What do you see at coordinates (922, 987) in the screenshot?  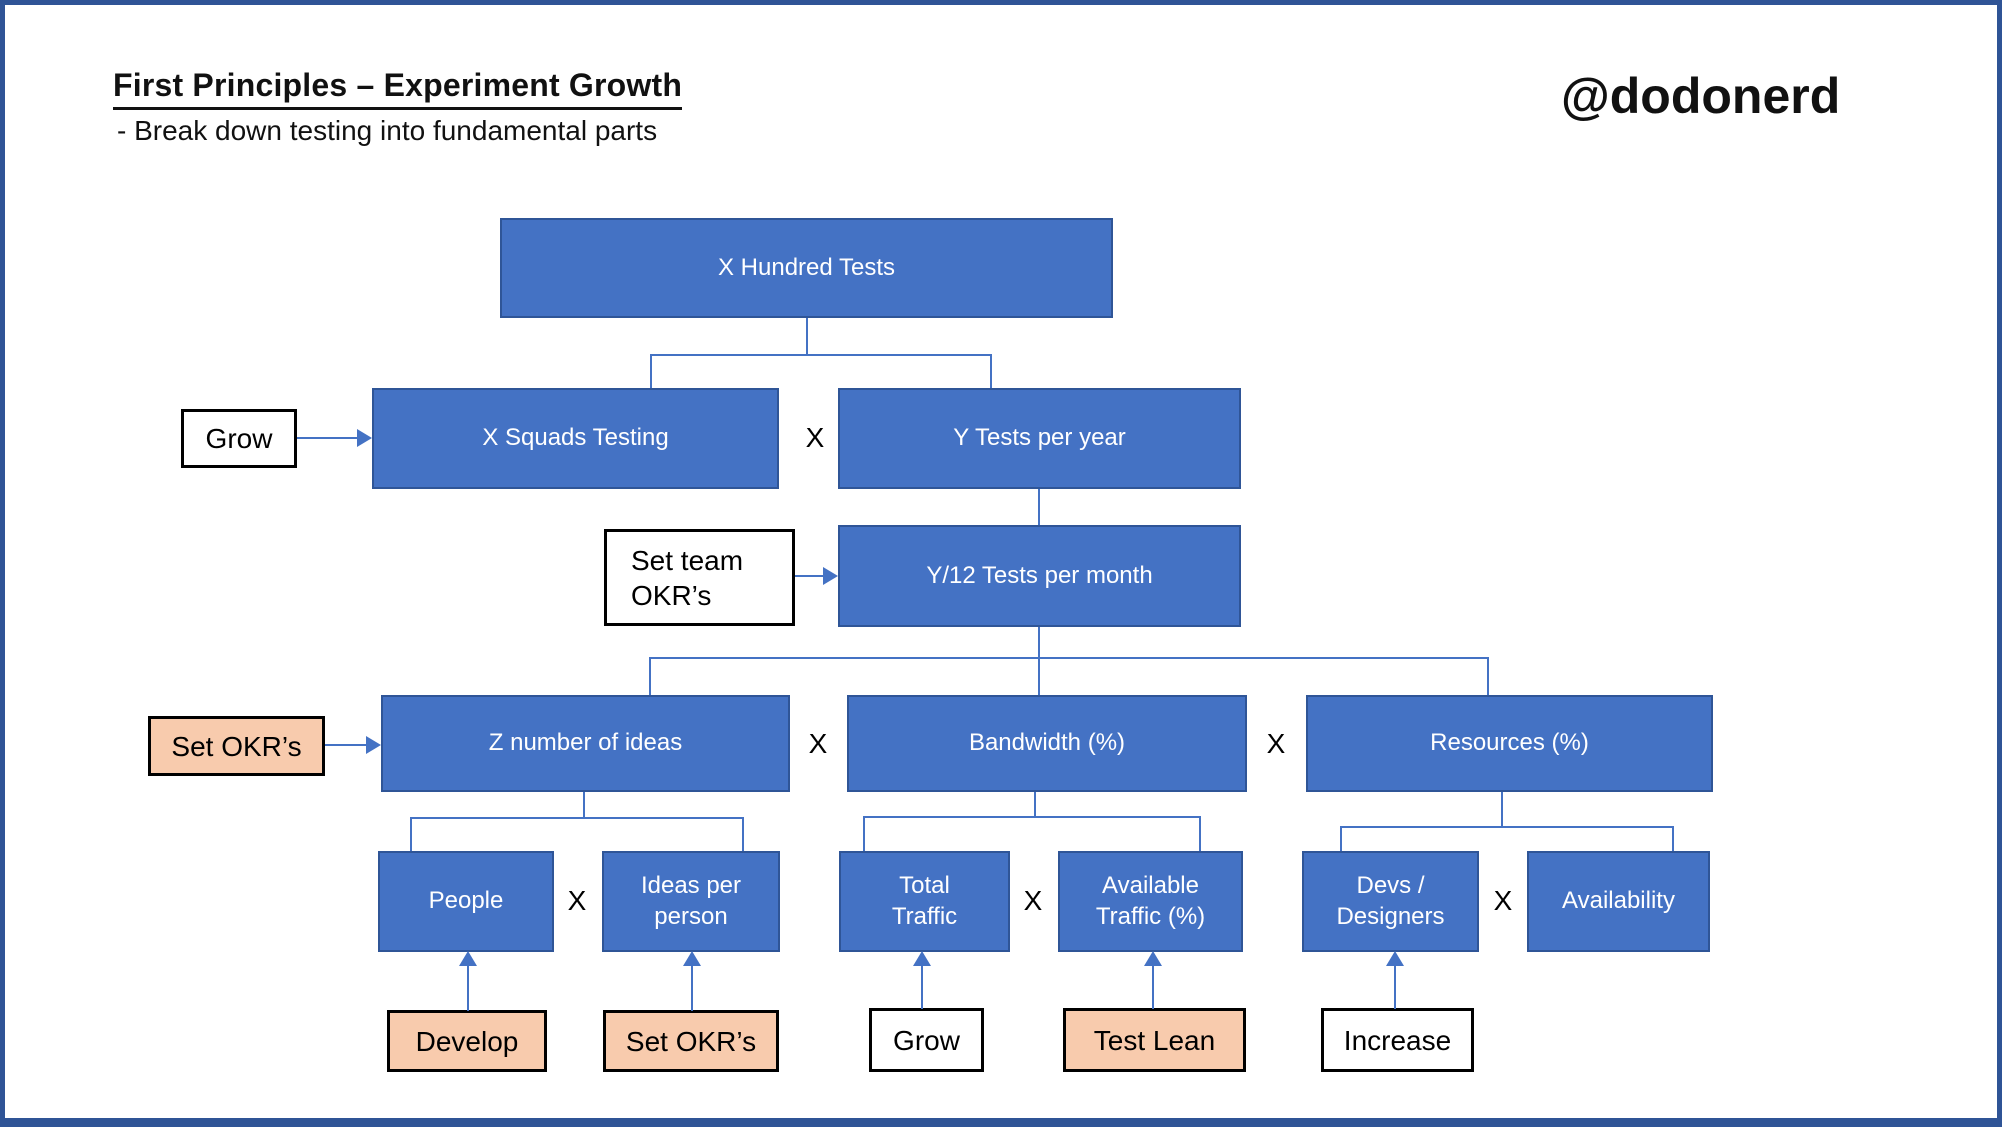 I see `arrow-grow-to-traffic` at bounding box center [922, 987].